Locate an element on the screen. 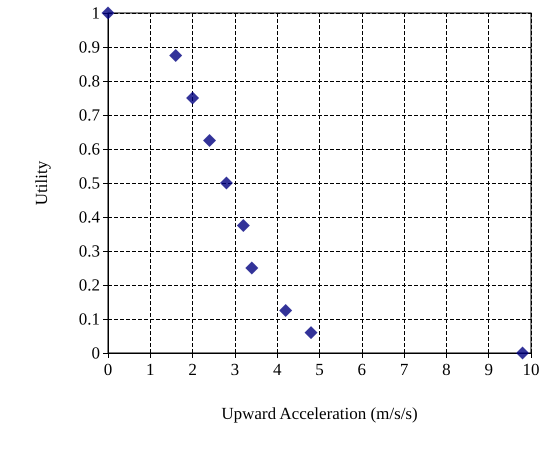  y-tick-label: 0.1 is located at coordinates (89, 319).